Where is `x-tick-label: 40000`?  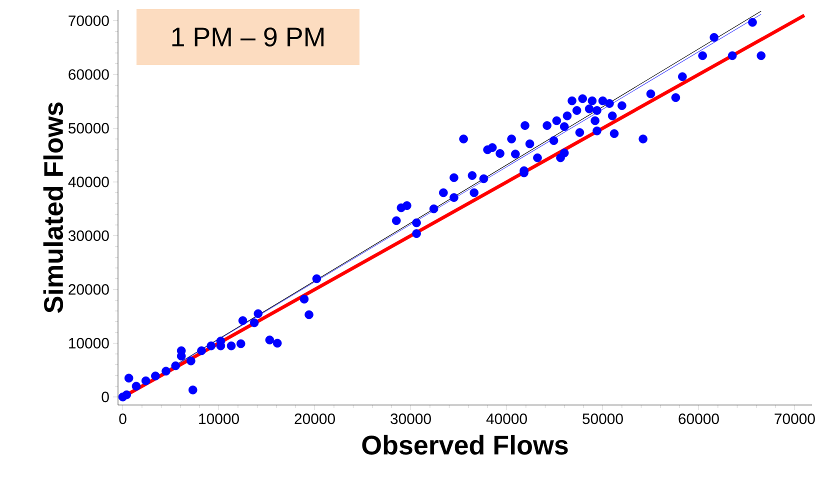 x-tick-label: 40000 is located at coordinates (506, 419).